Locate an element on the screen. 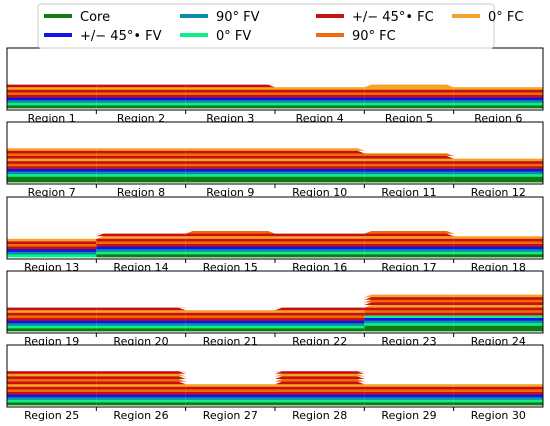 The width and height of the screenshot is (550, 426). region-label: Region 26 is located at coordinates (140, 415).